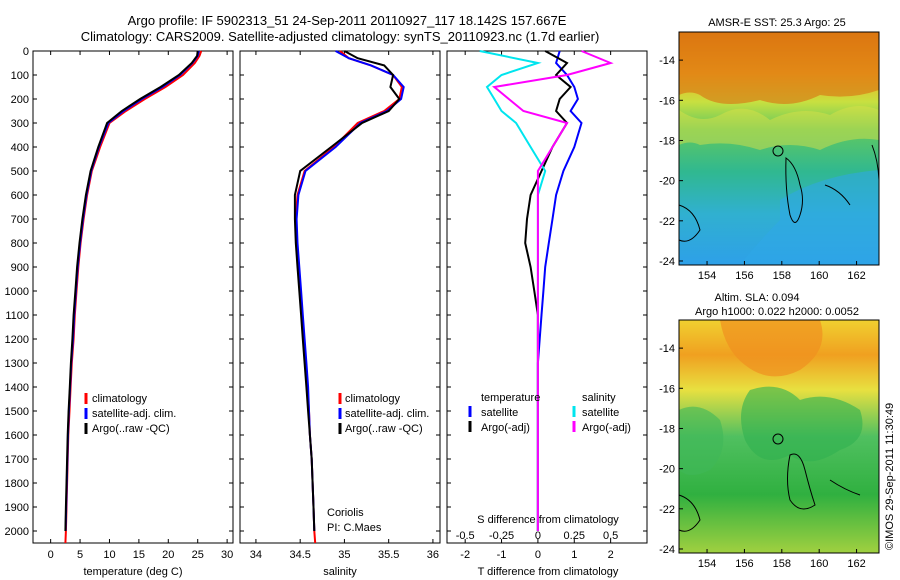 The image size is (900, 580). I want to click on x-tick-label: 25, so click(198, 555).